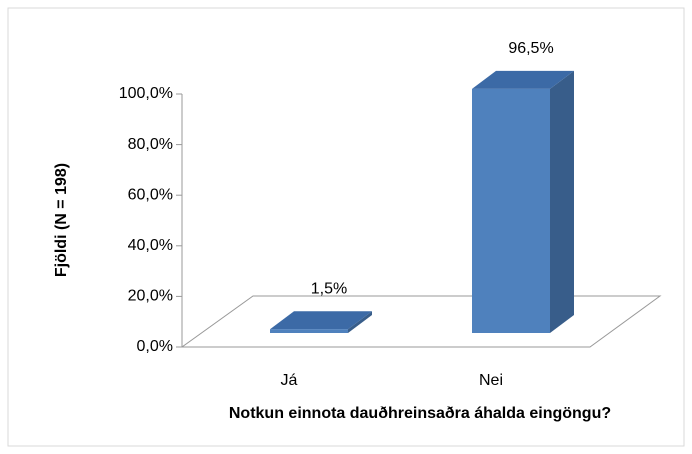 The image size is (692, 454). What do you see at coordinates (150, 144) in the screenshot?
I see `y-tick-label: 80,0%` at bounding box center [150, 144].